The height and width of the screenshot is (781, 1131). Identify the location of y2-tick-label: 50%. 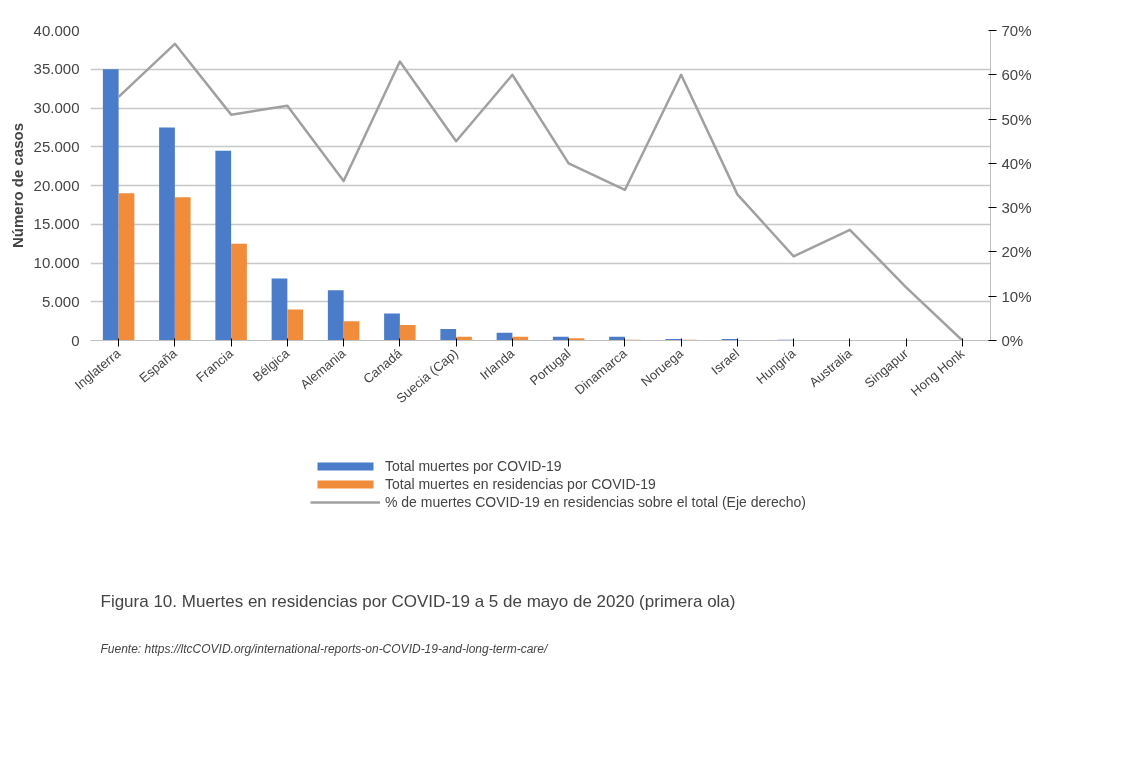
(1016, 119).